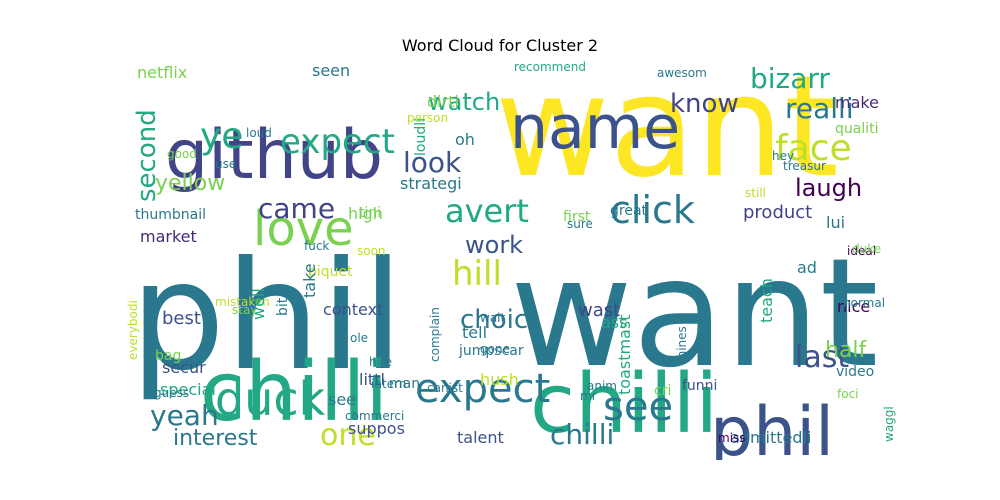  I want to click on word-miss: miss, so click(732, 438).